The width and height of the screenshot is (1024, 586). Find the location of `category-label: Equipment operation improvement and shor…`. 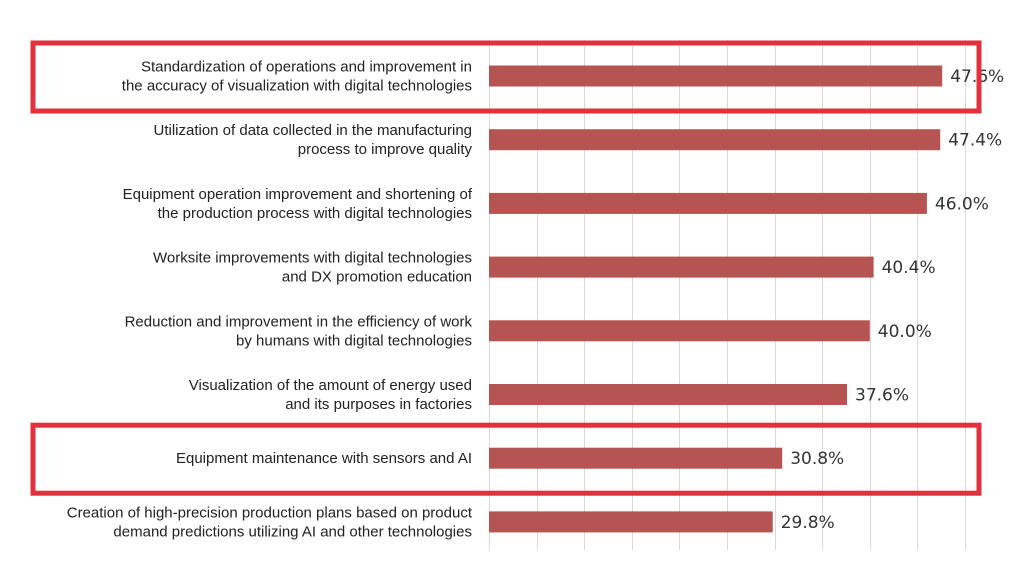

category-label: Equipment operation improvement and shor… is located at coordinates (298, 204).